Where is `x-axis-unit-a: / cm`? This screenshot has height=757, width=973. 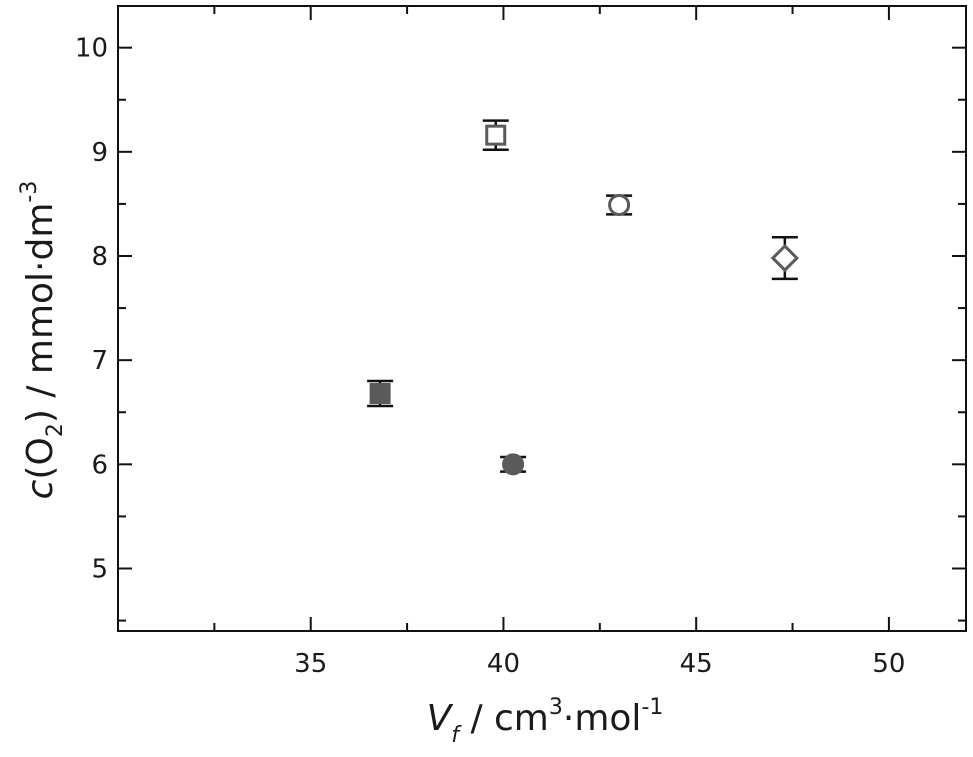 x-axis-unit-a: / cm is located at coordinates (504, 718).